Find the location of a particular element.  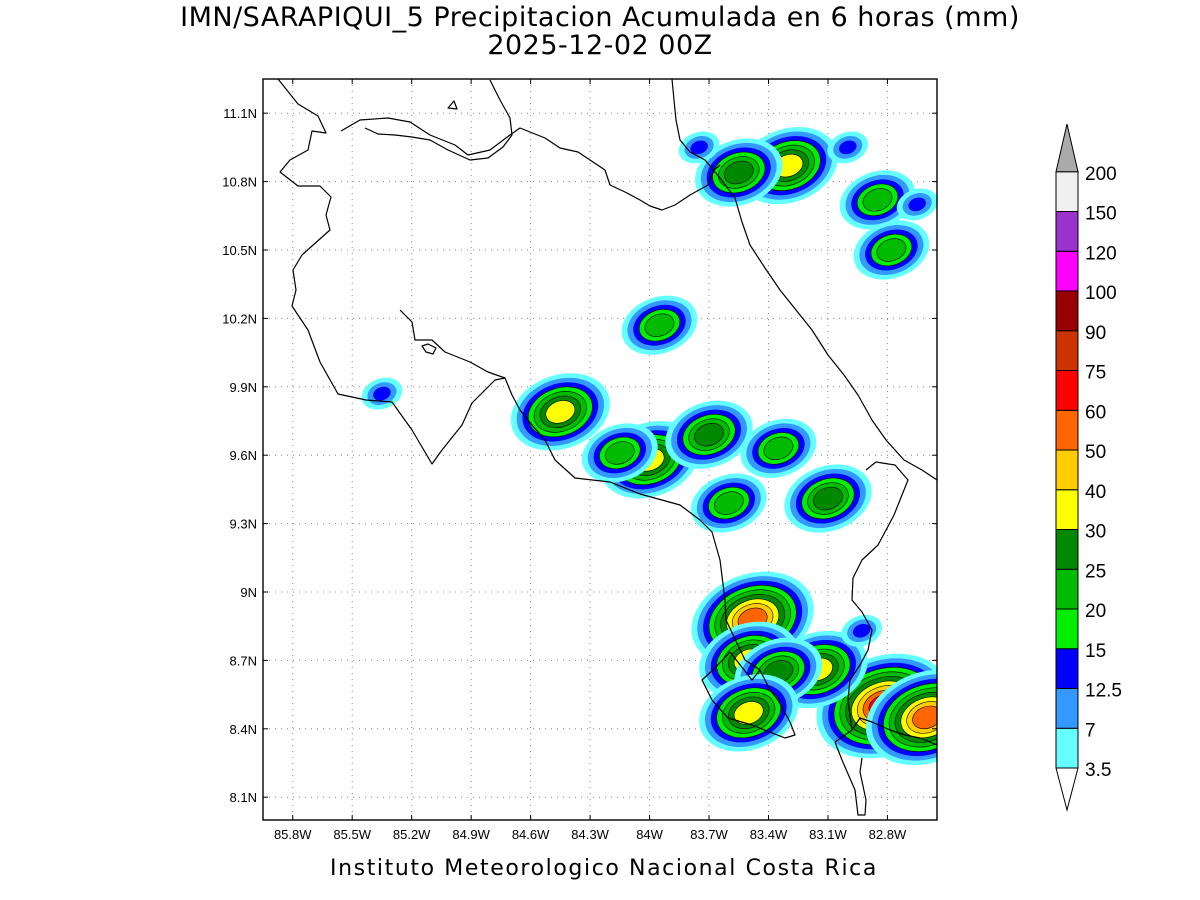

colorbar-label-5: 25 is located at coordinates (1095, 571).